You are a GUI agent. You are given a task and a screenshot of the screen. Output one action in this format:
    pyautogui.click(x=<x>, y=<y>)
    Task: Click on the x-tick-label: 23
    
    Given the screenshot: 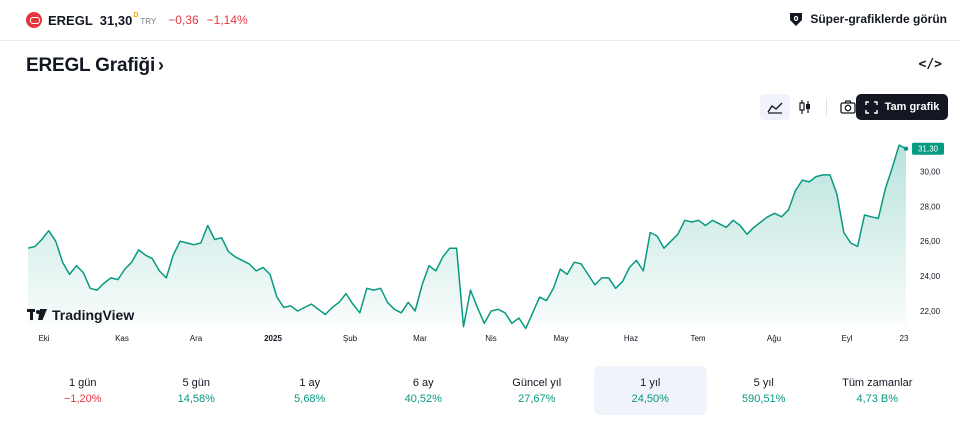 What is the action you would take?
    pyautogui.click(x=904, y=338)
    